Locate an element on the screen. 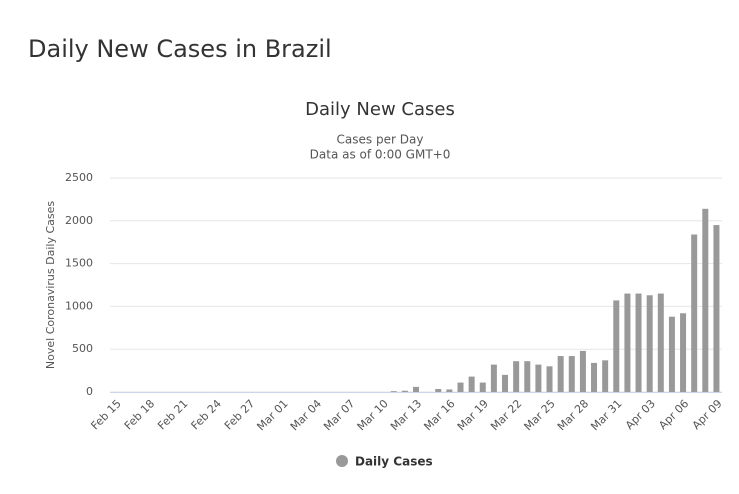 Image resolution: width=739 pixels, height=494 pixels. y-tick-label: 1500 is located at coordinates (79, 263).